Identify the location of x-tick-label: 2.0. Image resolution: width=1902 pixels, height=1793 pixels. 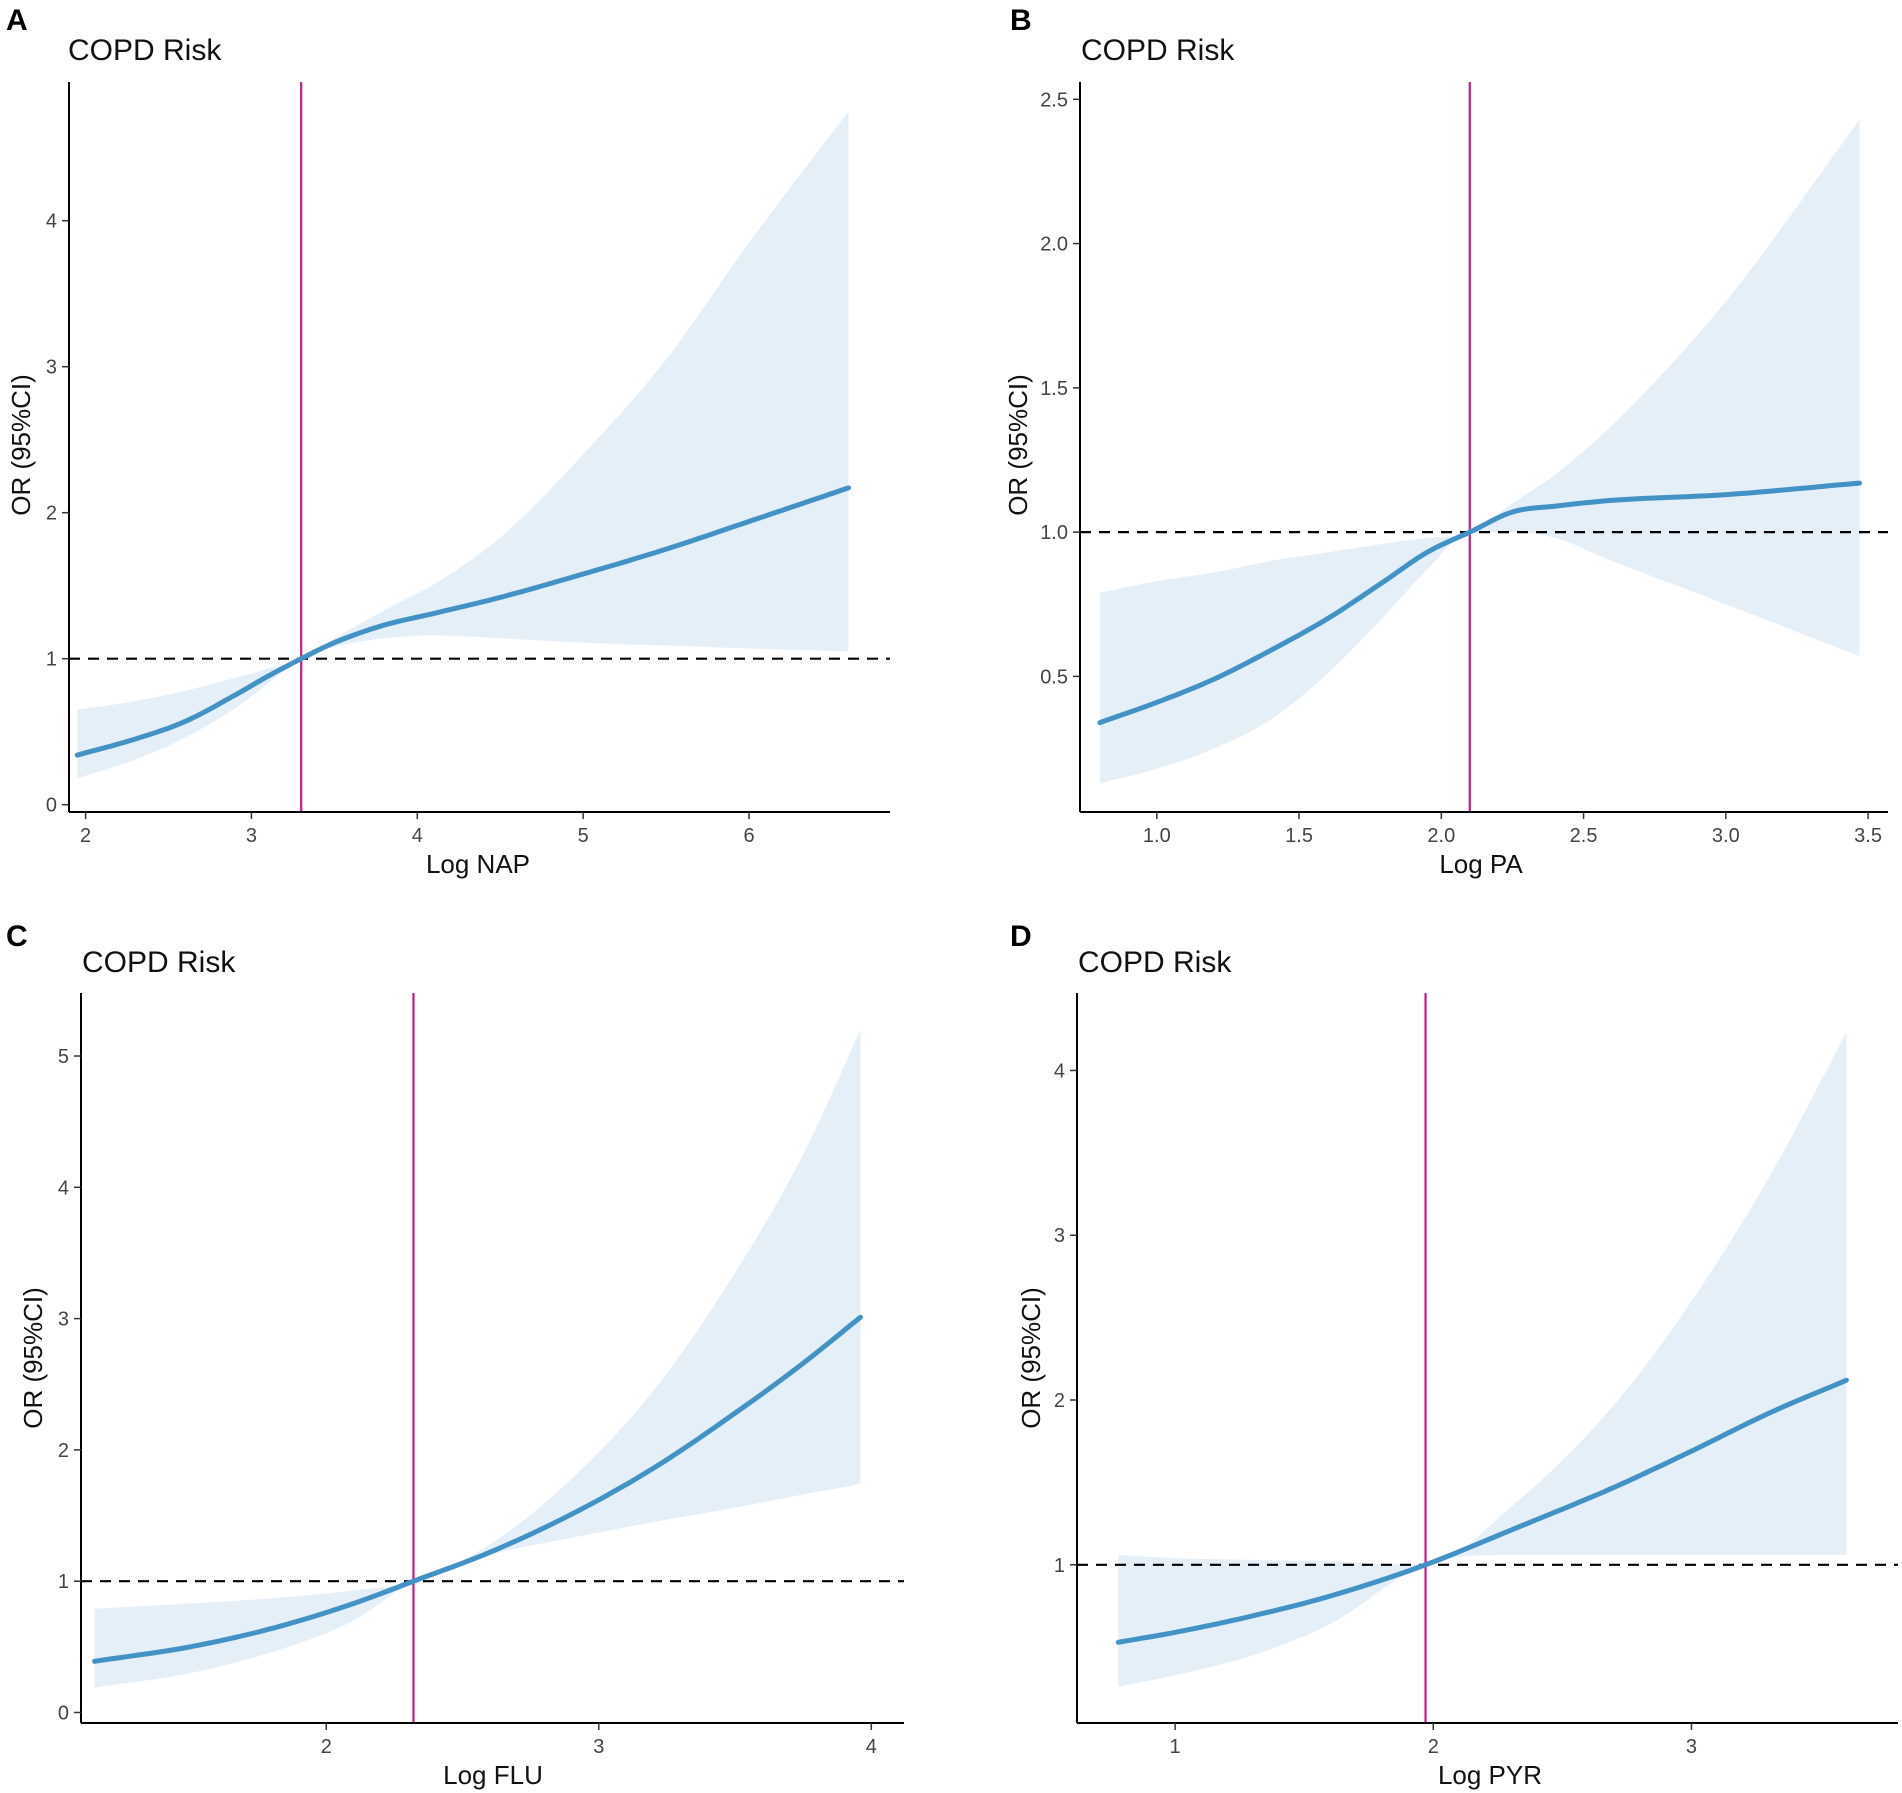
(1441, 836).